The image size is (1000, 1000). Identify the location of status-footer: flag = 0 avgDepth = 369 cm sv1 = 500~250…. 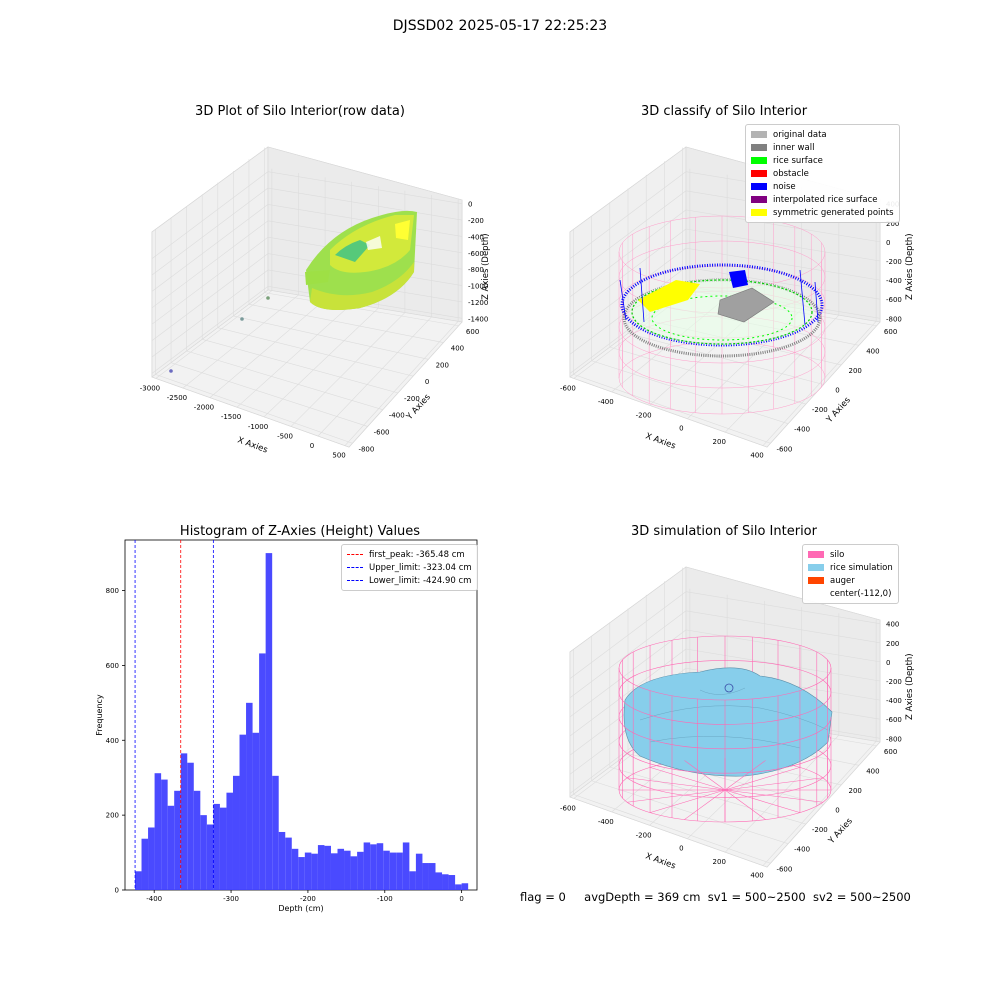
(715, 897).